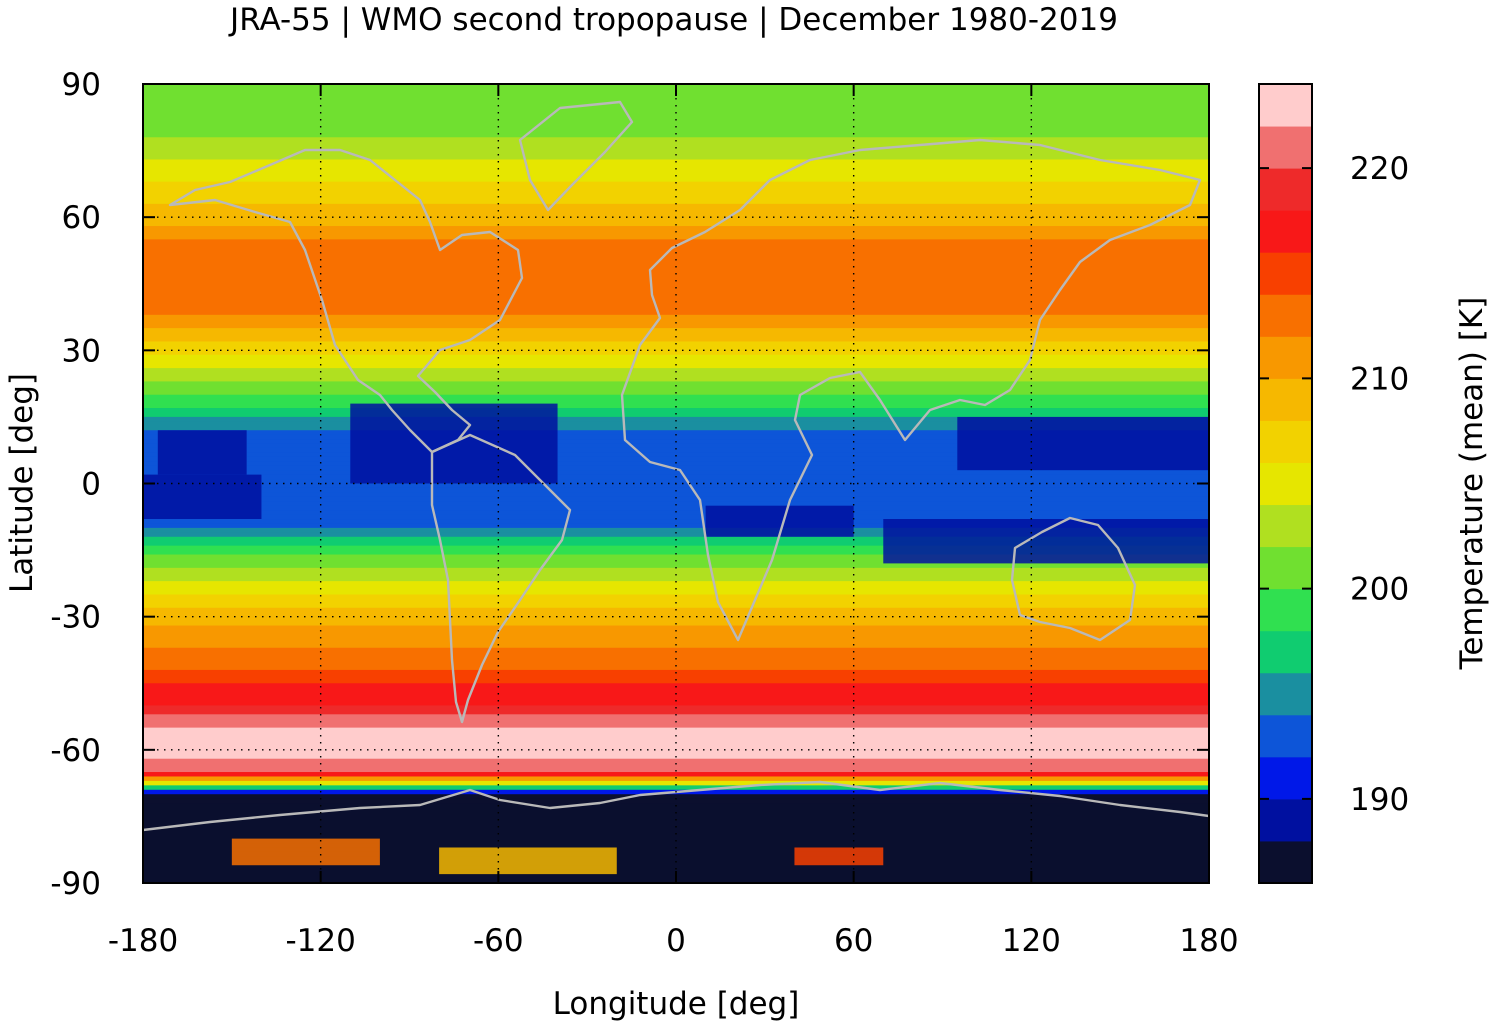  I want to click on y-tick-label: -60, so click(75, 751).